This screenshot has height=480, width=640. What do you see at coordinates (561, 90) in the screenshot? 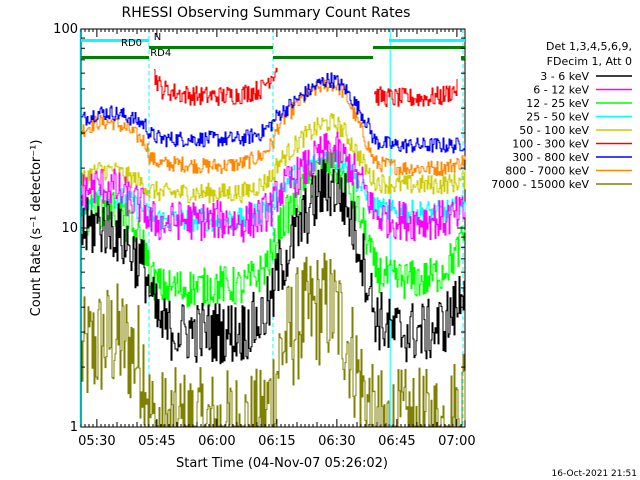
I see `legend-label-1: 6 - 12 keV` at bounding box center [561, 90].